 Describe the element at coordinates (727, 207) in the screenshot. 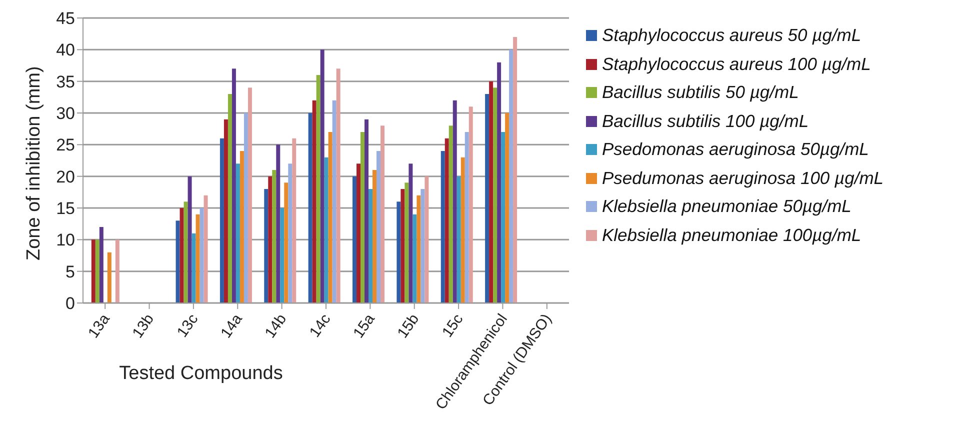

I see `legend-label: Klebsiella pneumoniae 50µg/mL` at that location.